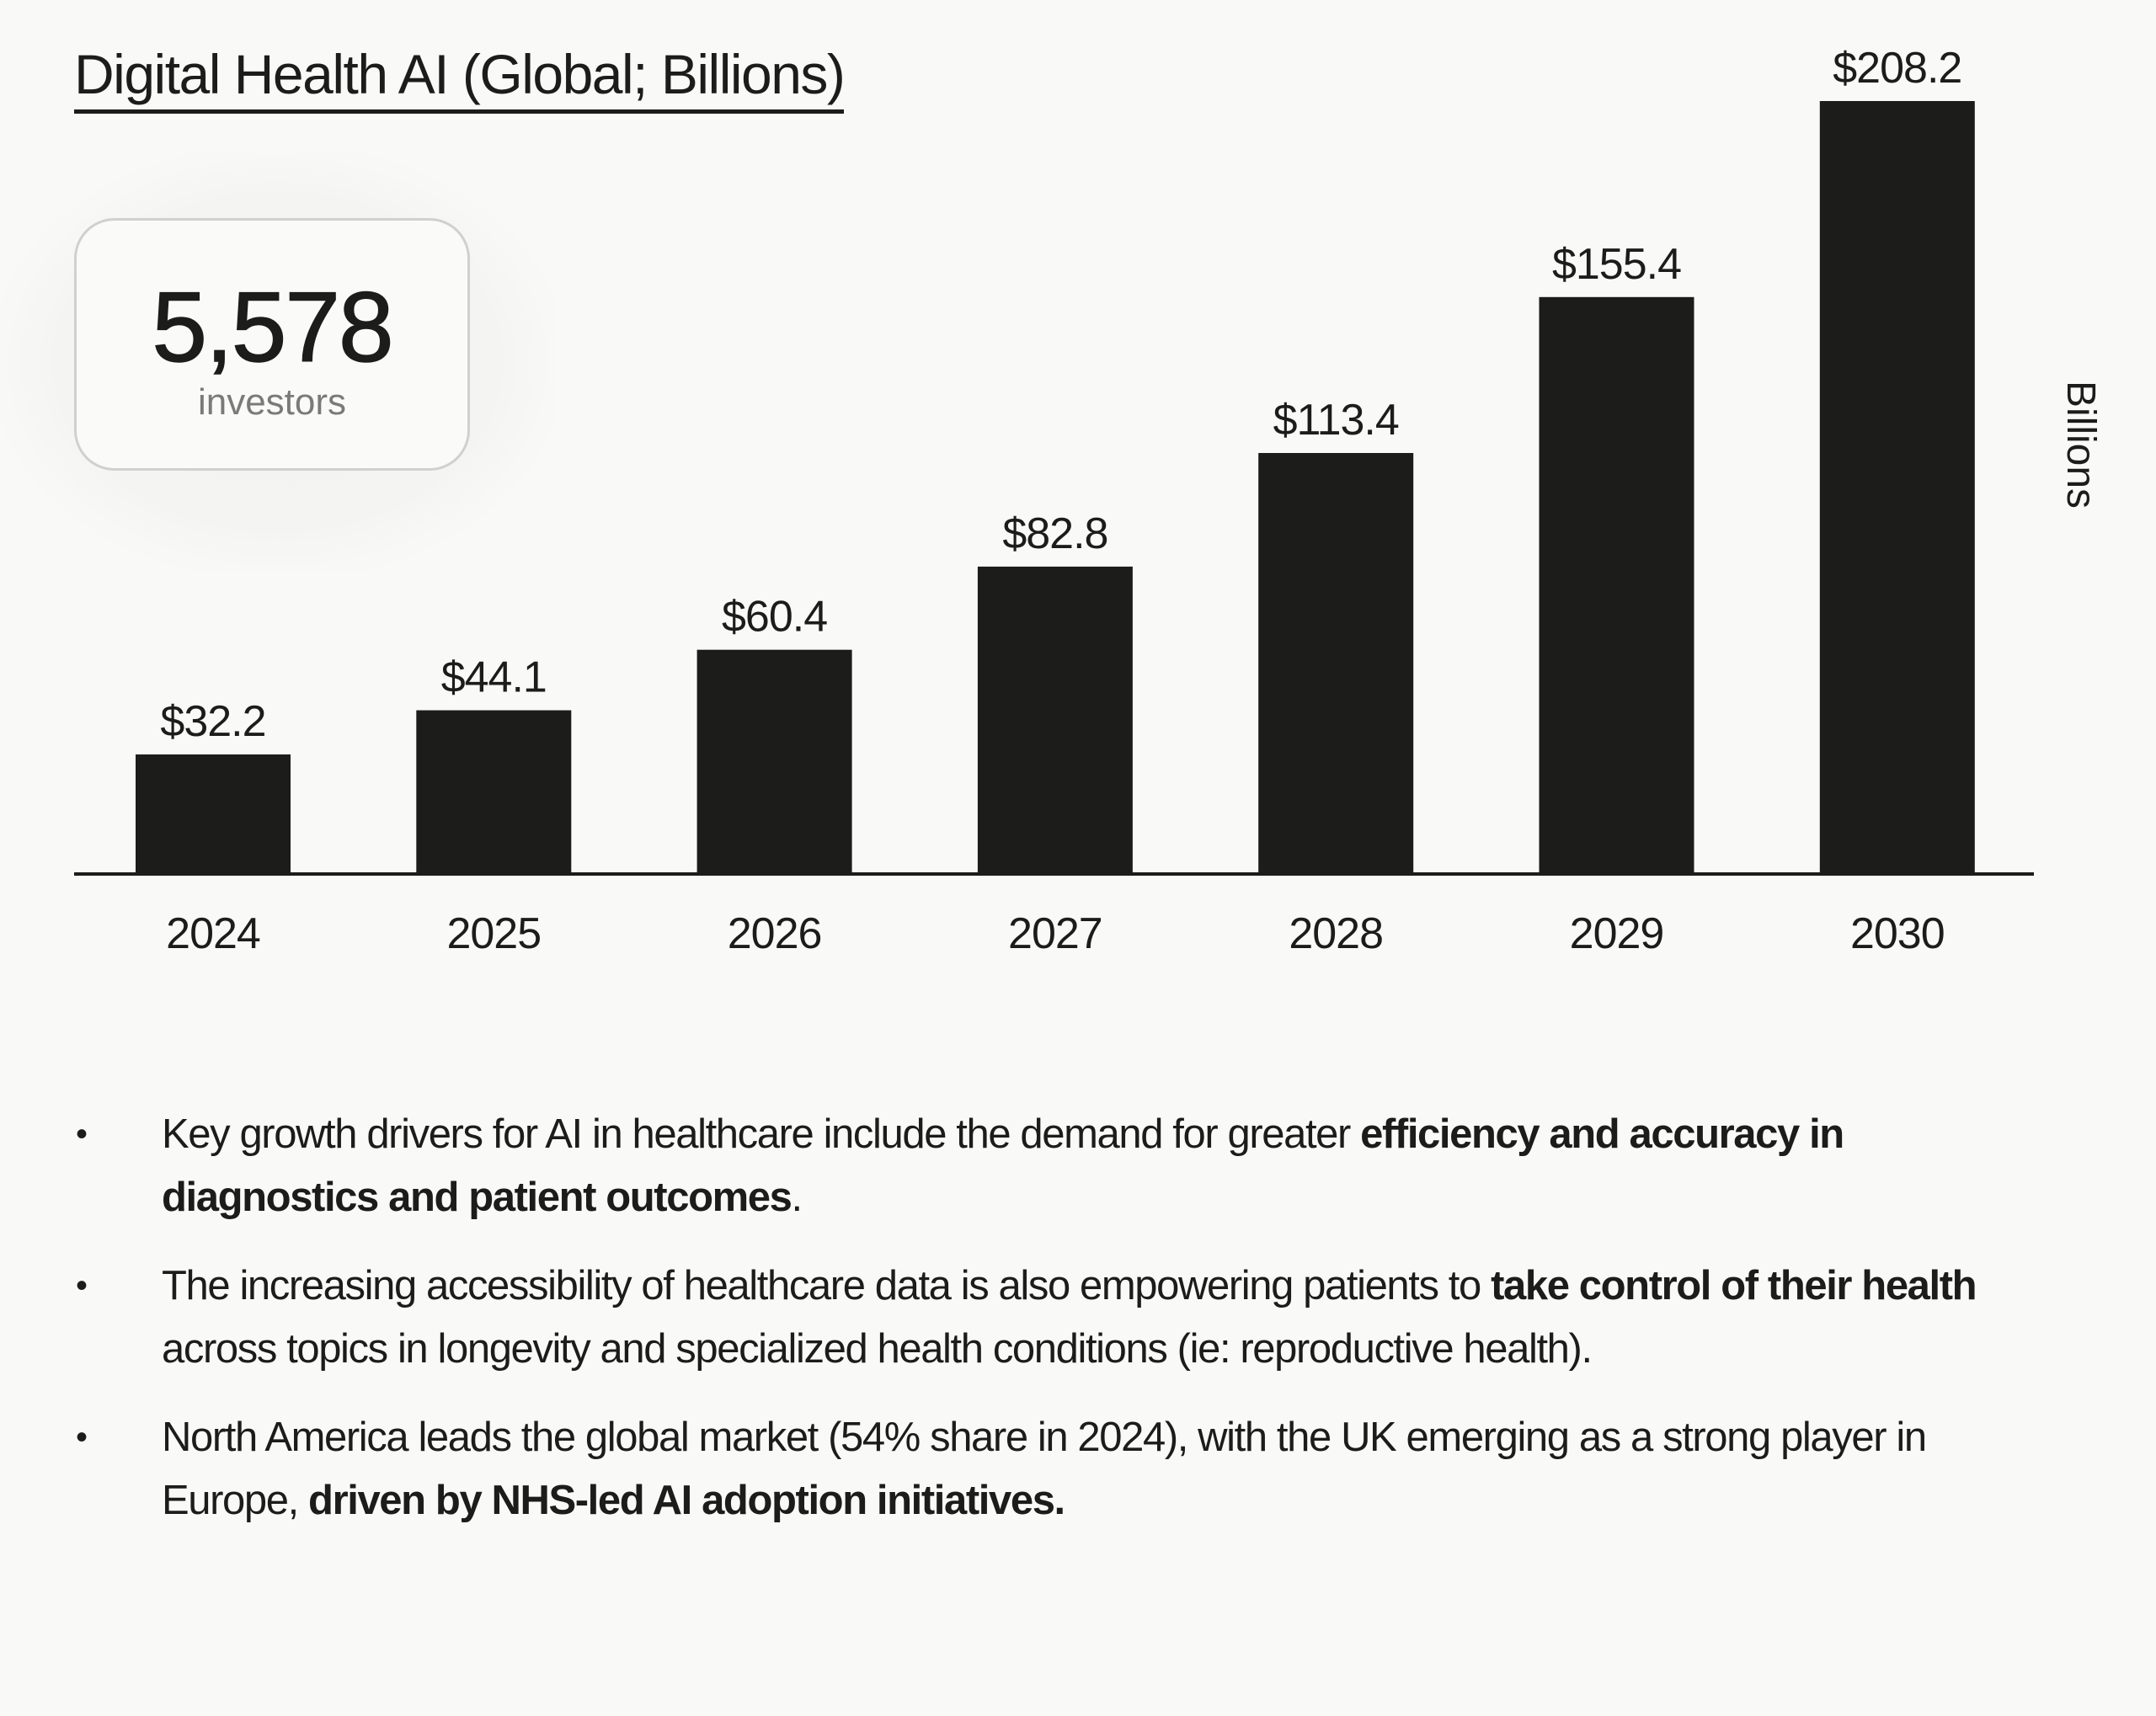  What do you see at coordinates (493, 933) in the screenshot?
I see `x-tick-2025: 2025` at bounding box center [493, 933].